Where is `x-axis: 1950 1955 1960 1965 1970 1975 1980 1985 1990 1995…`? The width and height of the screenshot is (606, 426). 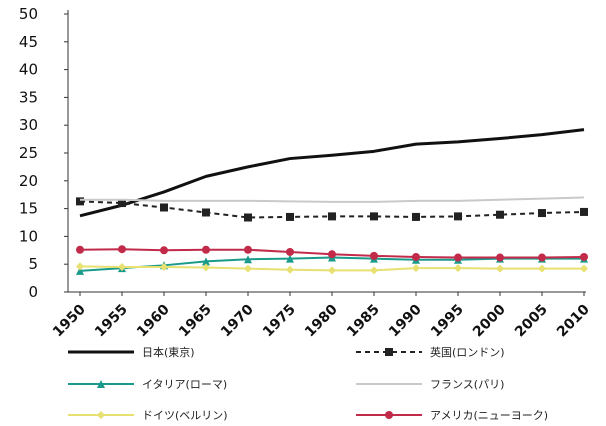
x-axis: 1950 1955 1960 1965 1970 1975 1980 1985 1990 1995… is located at coordinates (321, 316).